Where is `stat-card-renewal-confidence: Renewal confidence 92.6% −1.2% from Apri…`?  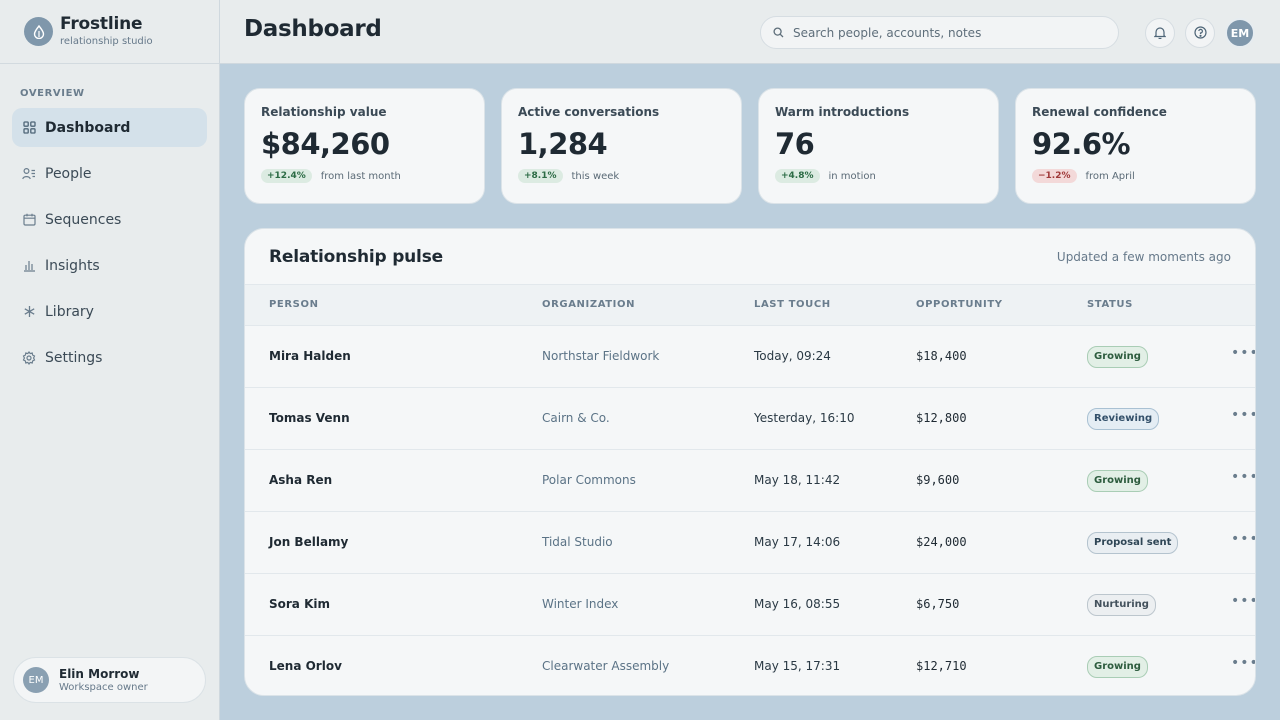 stat-card-renewal-confidence: Renewal confidence 92.6% −1.2% from Apri… is located at coordinates (1135, 146).